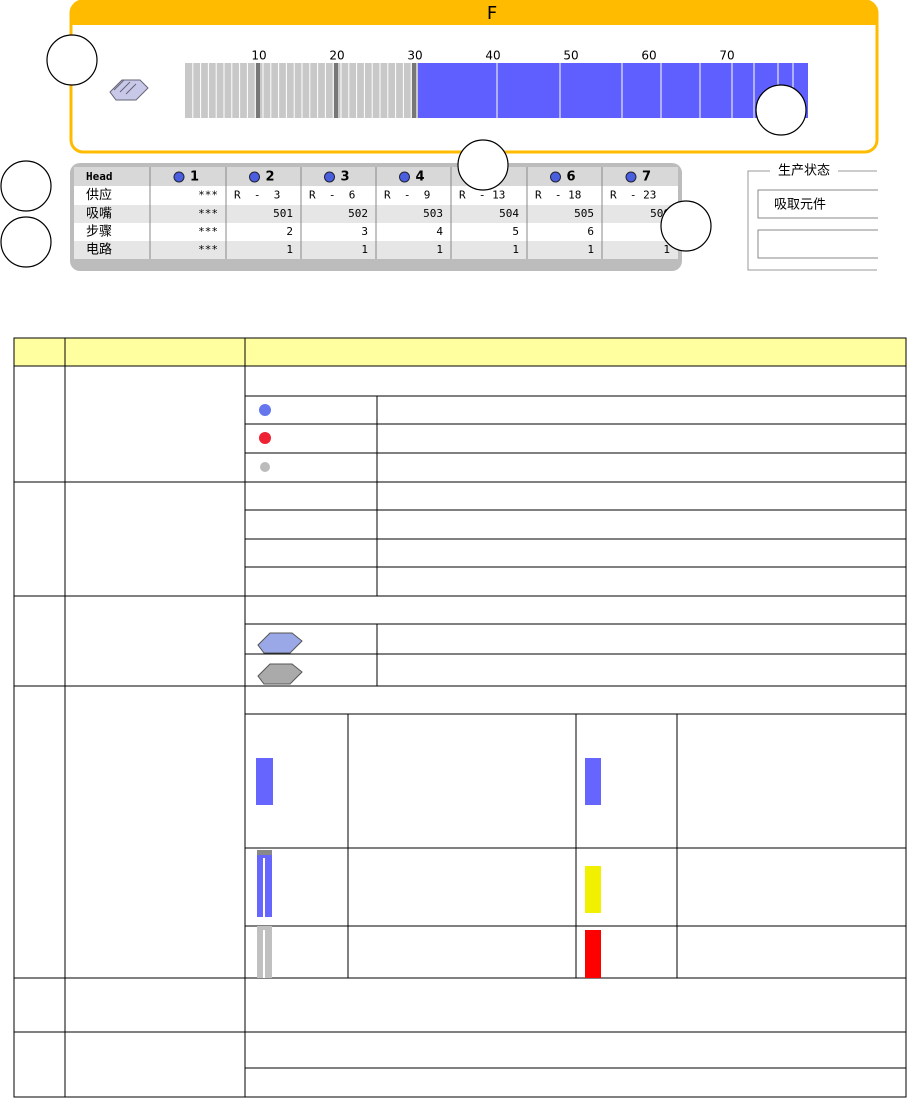  What do you see at coordinates (129, 90) in the screenshot?
I see `feeder-icon` at bounding box center [129, 90].